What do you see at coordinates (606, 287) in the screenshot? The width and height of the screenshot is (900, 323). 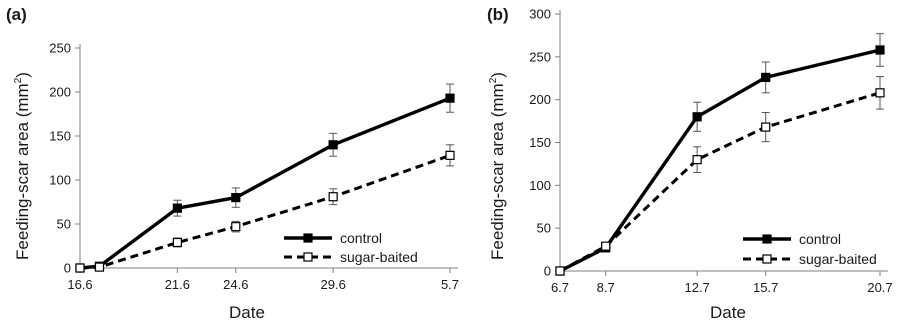 I see `x-tick-label: 8.7` at bounding box center [606, 287].